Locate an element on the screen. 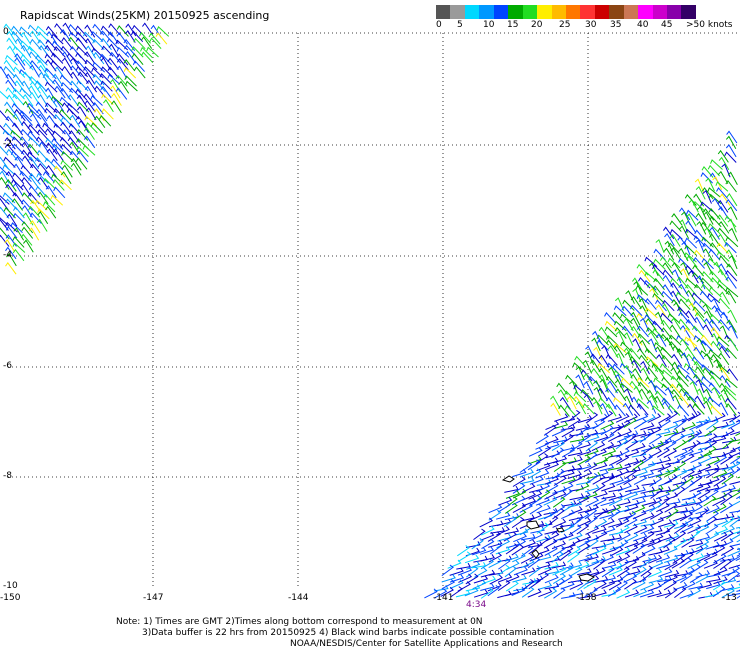  color-bar-label: 15 is located at coordinates (513, 25).